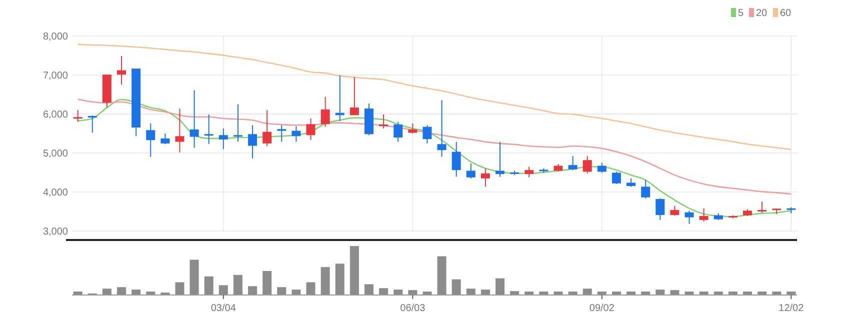 Image resolution: width=849 pixels, height=330 pixels. Describe the element at coordinates (602, 308) in the screenshot. I see `x-tick-label: 09/02` at that location.